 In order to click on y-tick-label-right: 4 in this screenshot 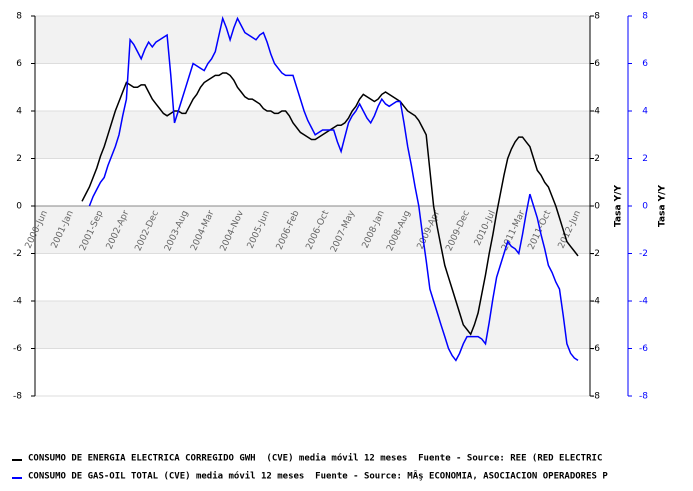, I will do `click(597, 112)`.